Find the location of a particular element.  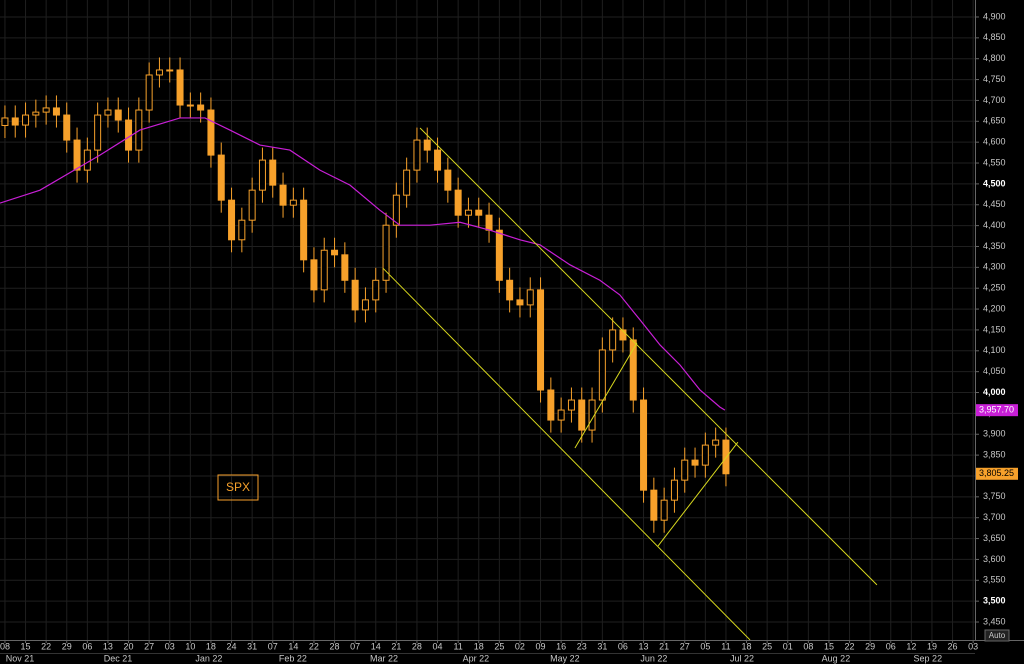

y-tick-label: 3,650 is located at coordinates (994, 538).